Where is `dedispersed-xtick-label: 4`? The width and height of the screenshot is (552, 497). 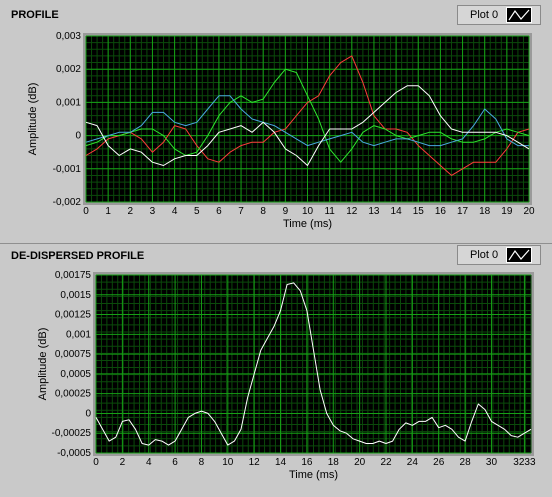 dedispersed-xtick-label: 4 is located at coordinates (149, 462).